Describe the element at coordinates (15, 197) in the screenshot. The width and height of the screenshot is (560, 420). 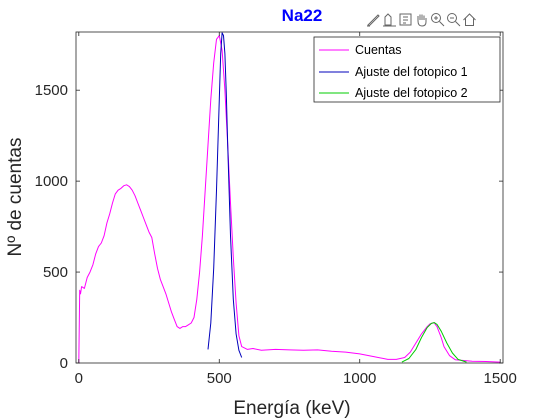
I see `y-axis-label: Nº de cuentas` at that location.